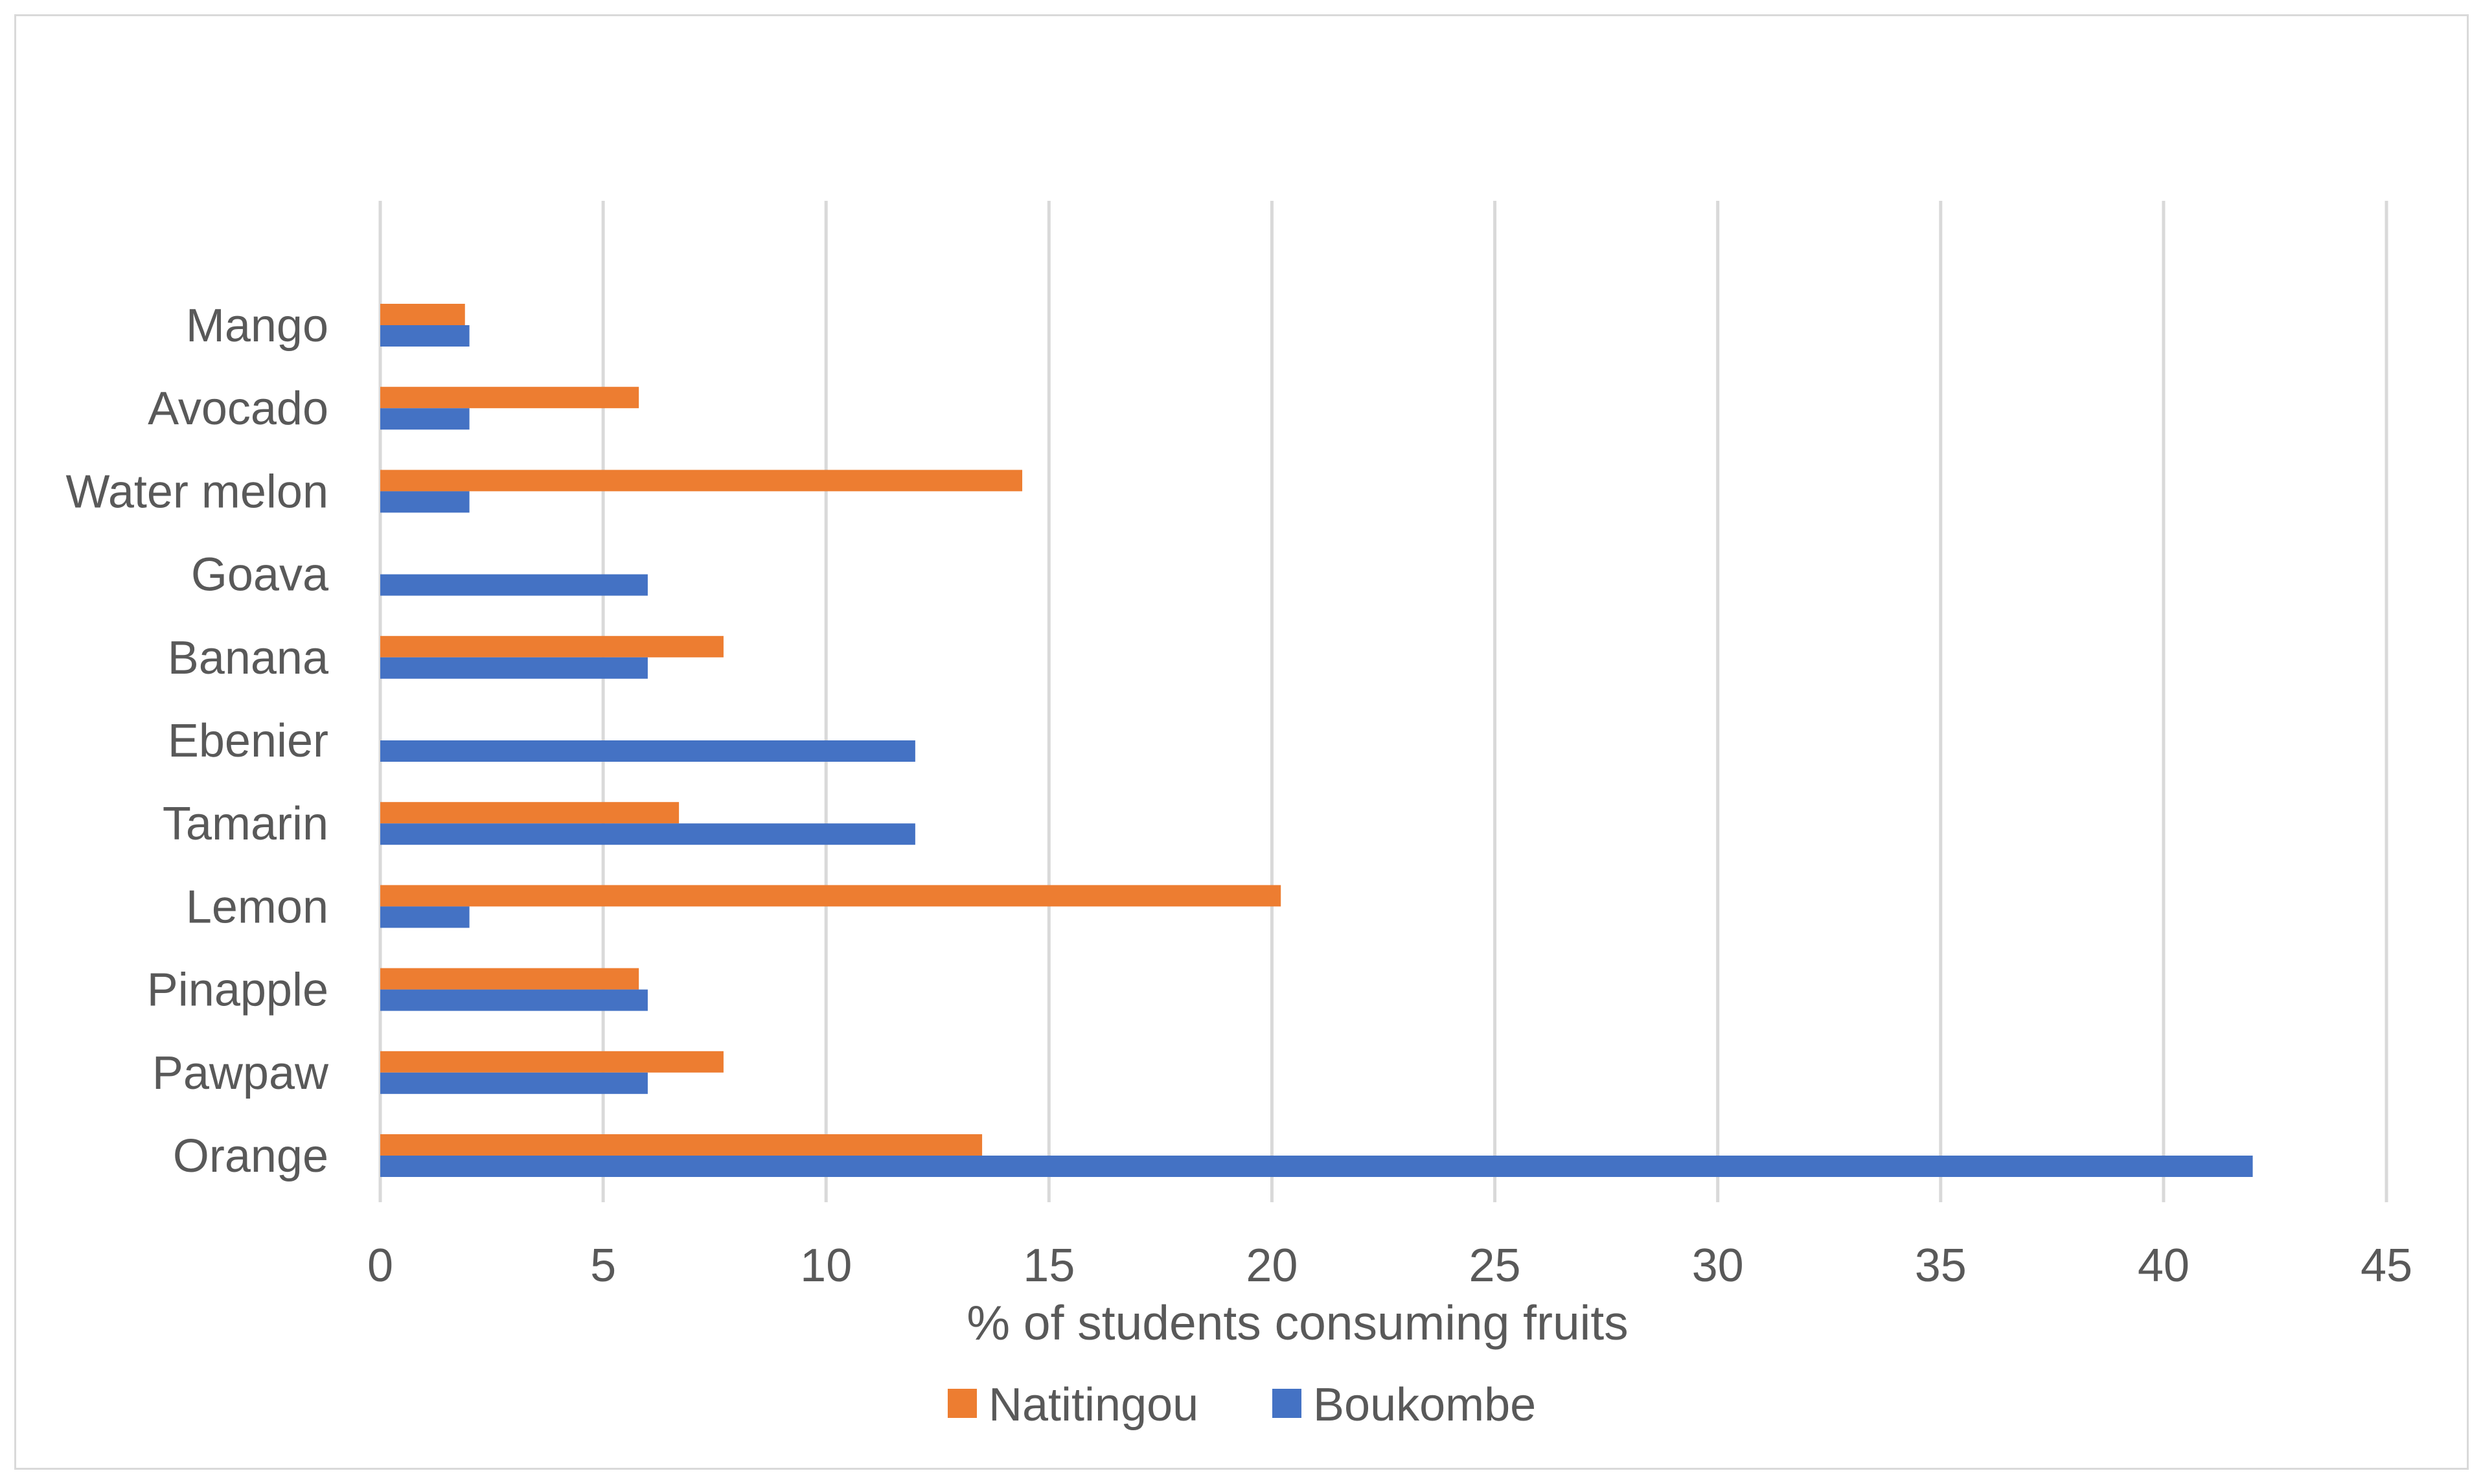  Describe the element at coordinates (603, 1266) in the screenshot. I see `x-tick-label-5: 5` at that location.